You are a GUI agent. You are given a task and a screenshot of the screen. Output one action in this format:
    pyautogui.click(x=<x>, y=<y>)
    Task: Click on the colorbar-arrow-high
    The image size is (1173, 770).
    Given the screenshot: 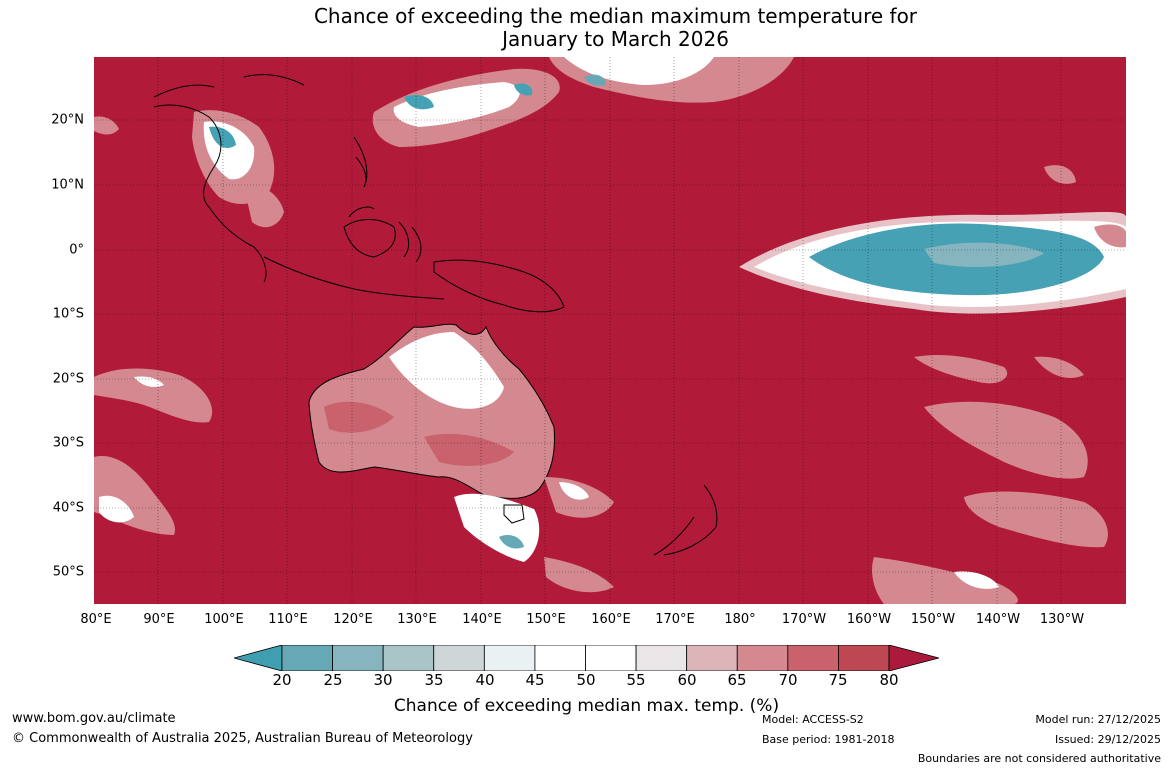 What is the action you would take?
    pyautogui.click(x=913, y=658)
    